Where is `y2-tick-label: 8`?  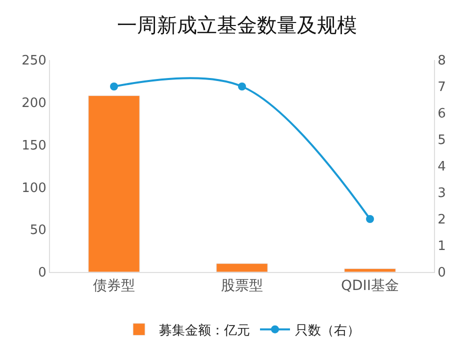
y2-tick-label: 8 is located at coordinates (442, 61).